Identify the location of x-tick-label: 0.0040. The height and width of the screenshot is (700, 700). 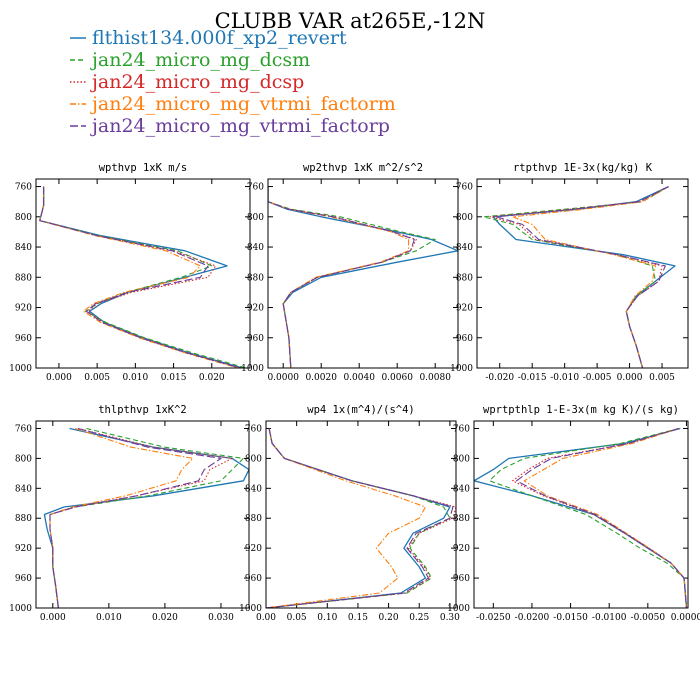
(359, 378).